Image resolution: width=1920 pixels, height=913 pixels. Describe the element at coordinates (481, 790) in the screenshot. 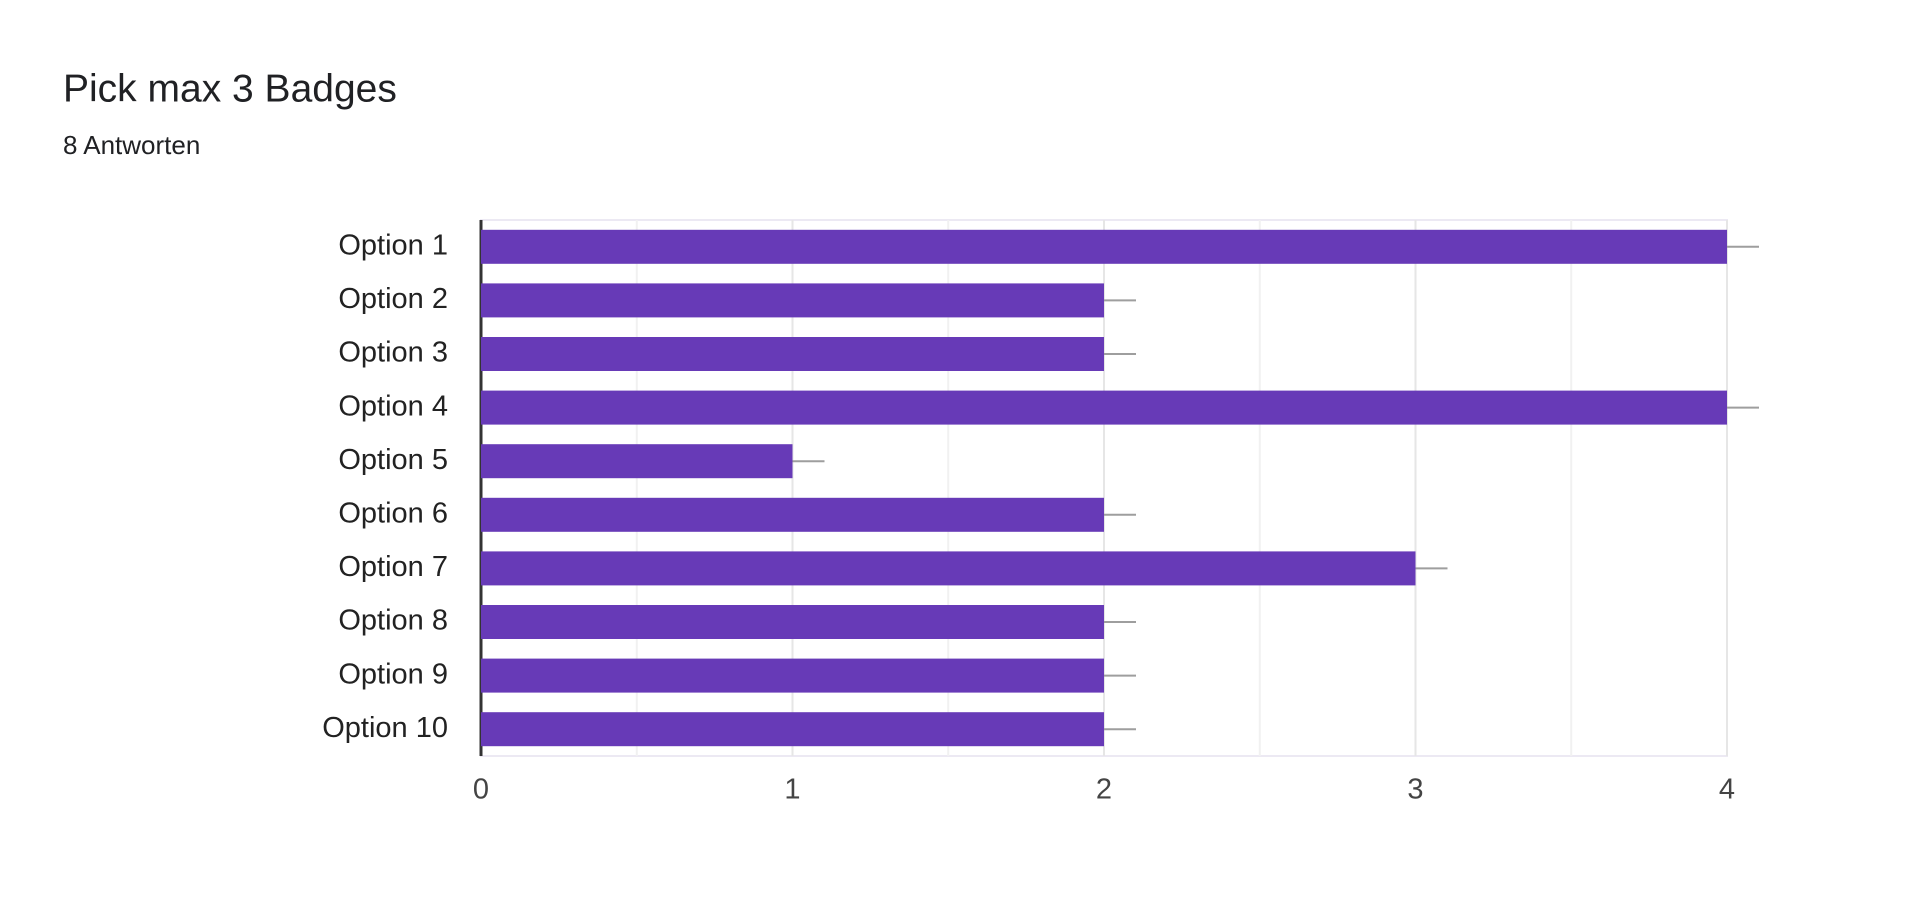

I see `x-tick-label: 0` at that location.